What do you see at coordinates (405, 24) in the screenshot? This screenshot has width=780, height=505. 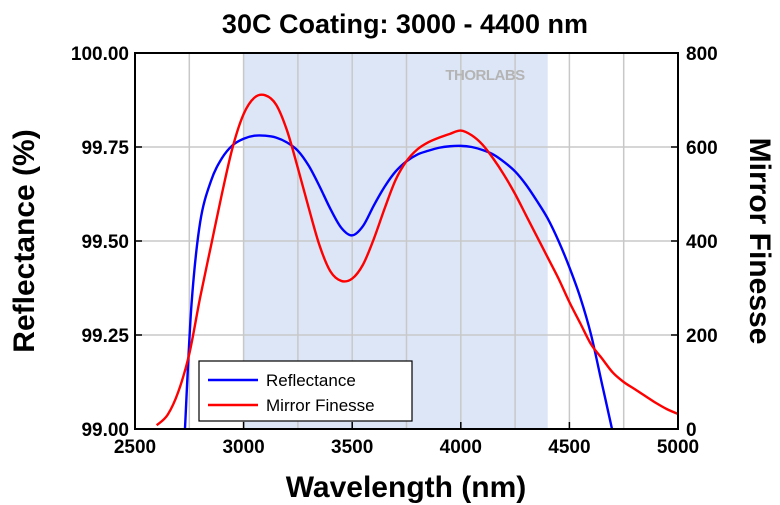 I see `chart-title: 30C Coating: 3000 - 4400 nm` at bounding box center [405, 24].